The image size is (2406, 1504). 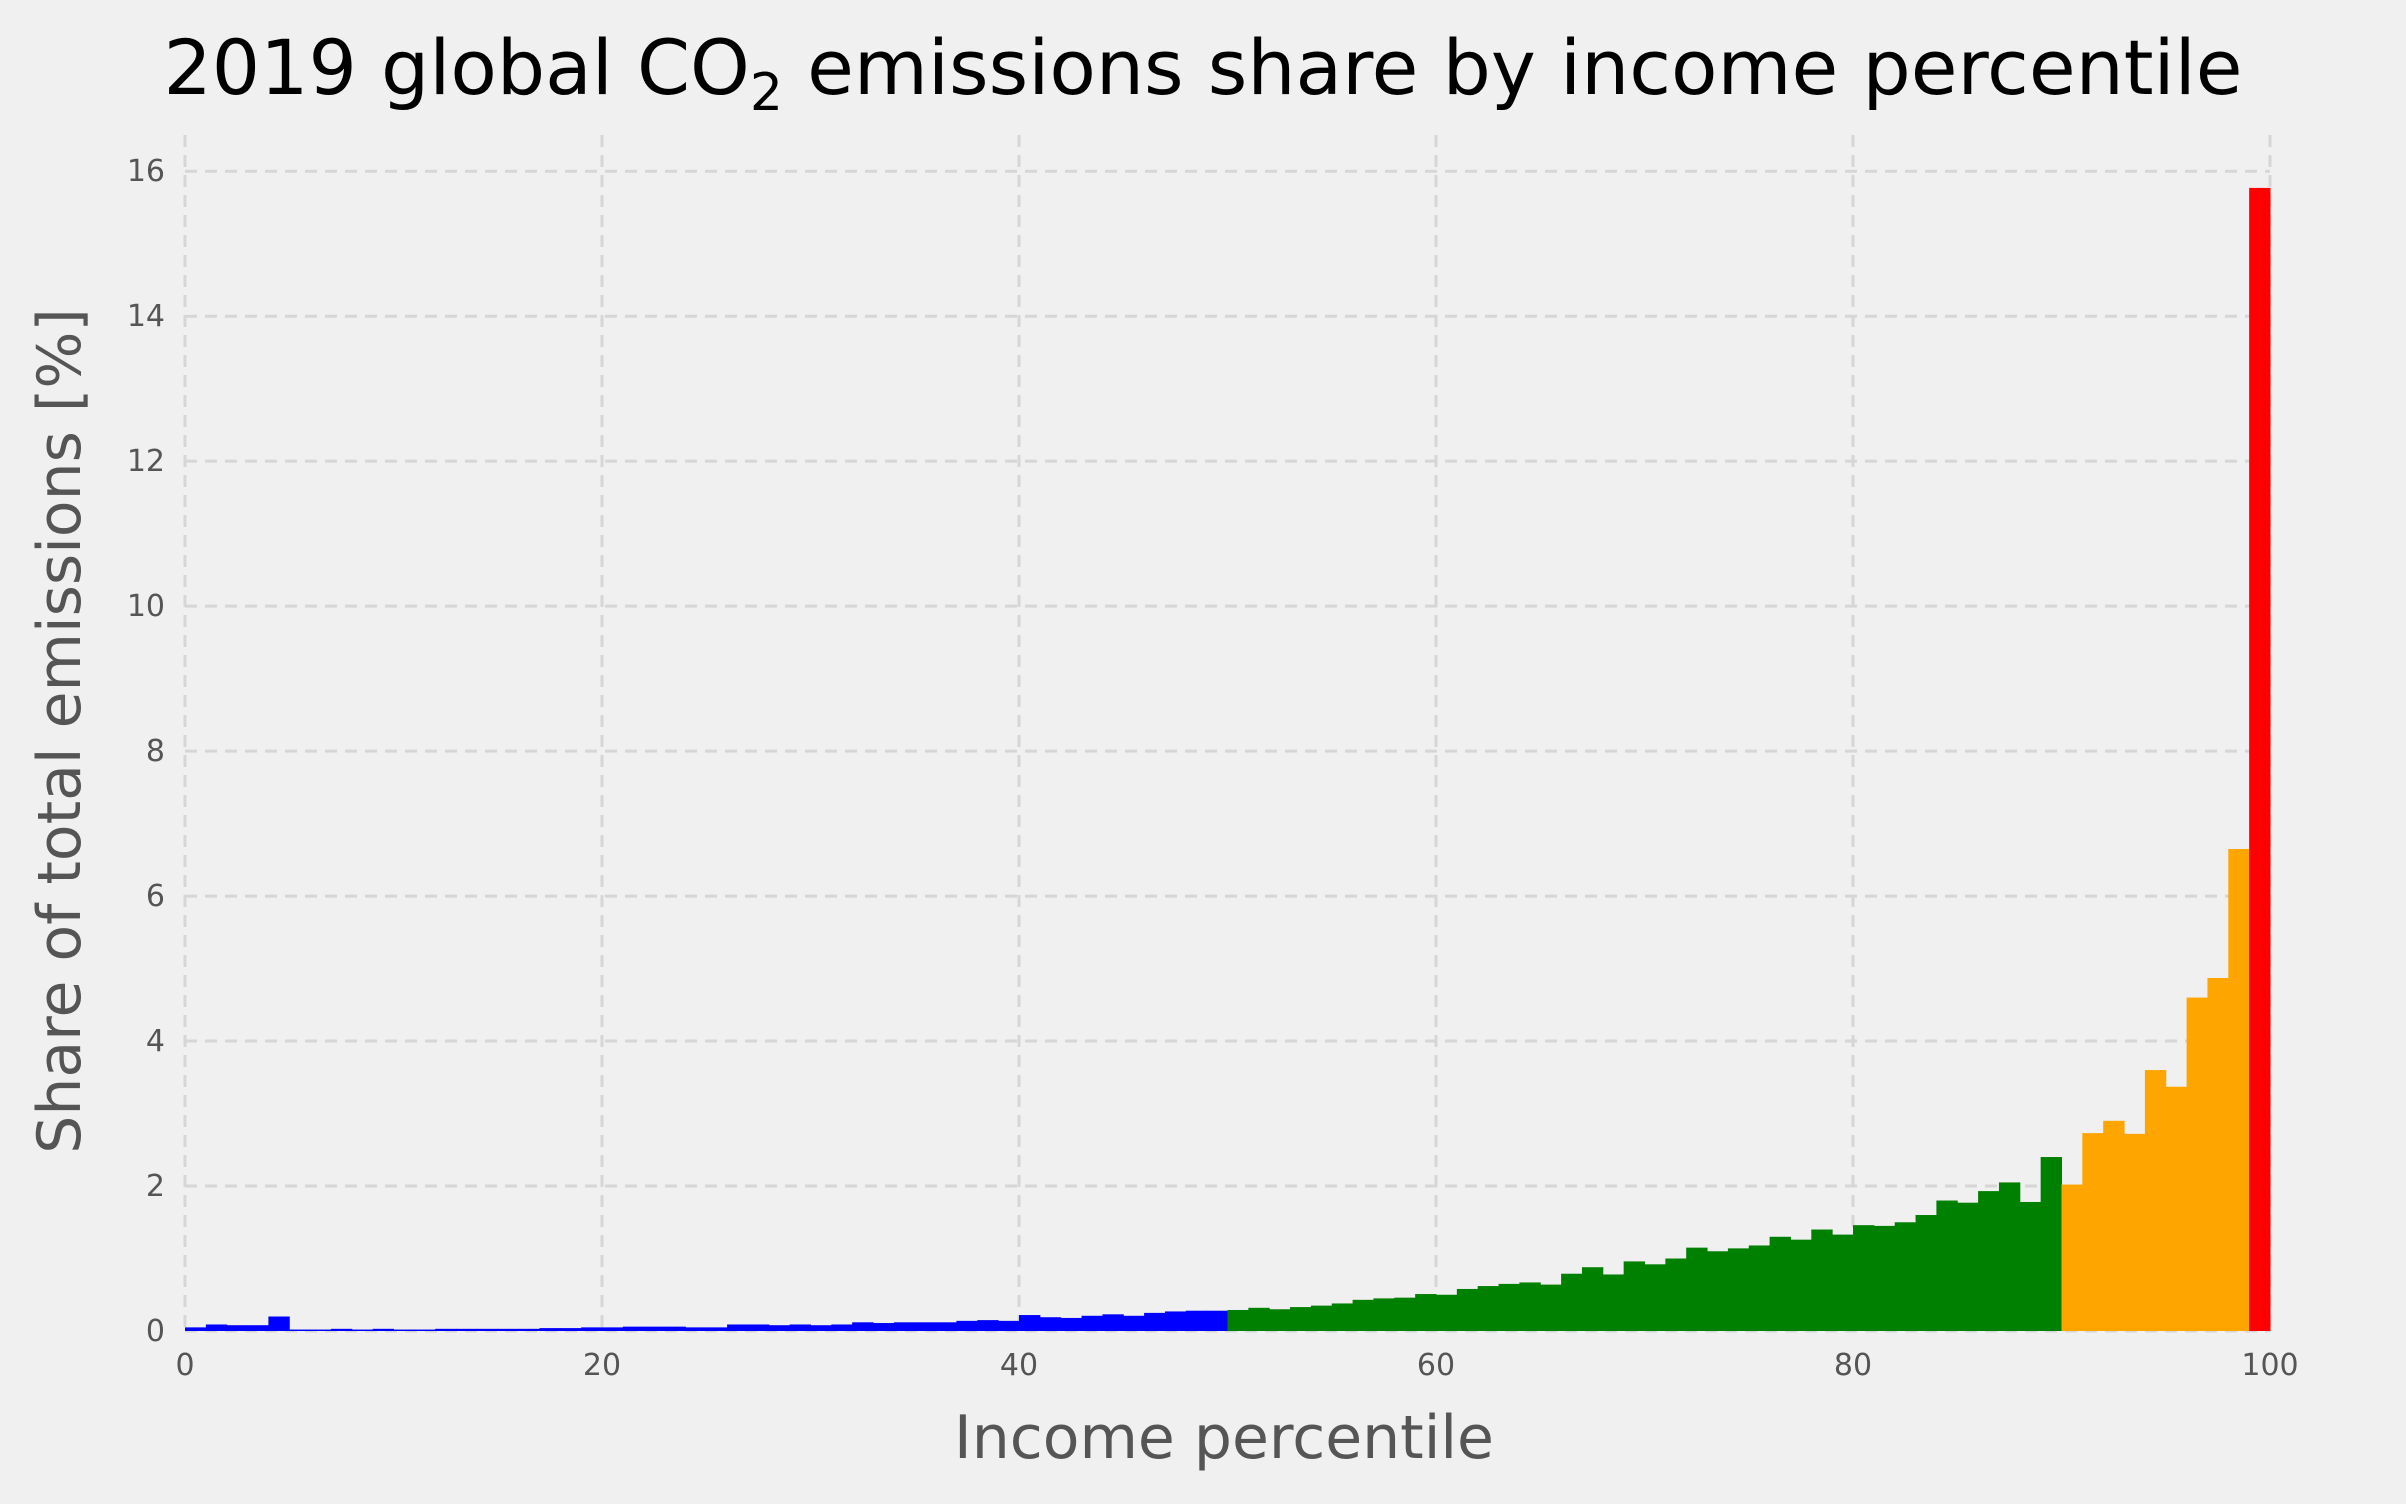 What do you see at coordinates (146, 751) in the screenshot?
I see `y-tick-labels: 0 2 4 6 8 10 12 14 16` at bounding box center [146, 751].